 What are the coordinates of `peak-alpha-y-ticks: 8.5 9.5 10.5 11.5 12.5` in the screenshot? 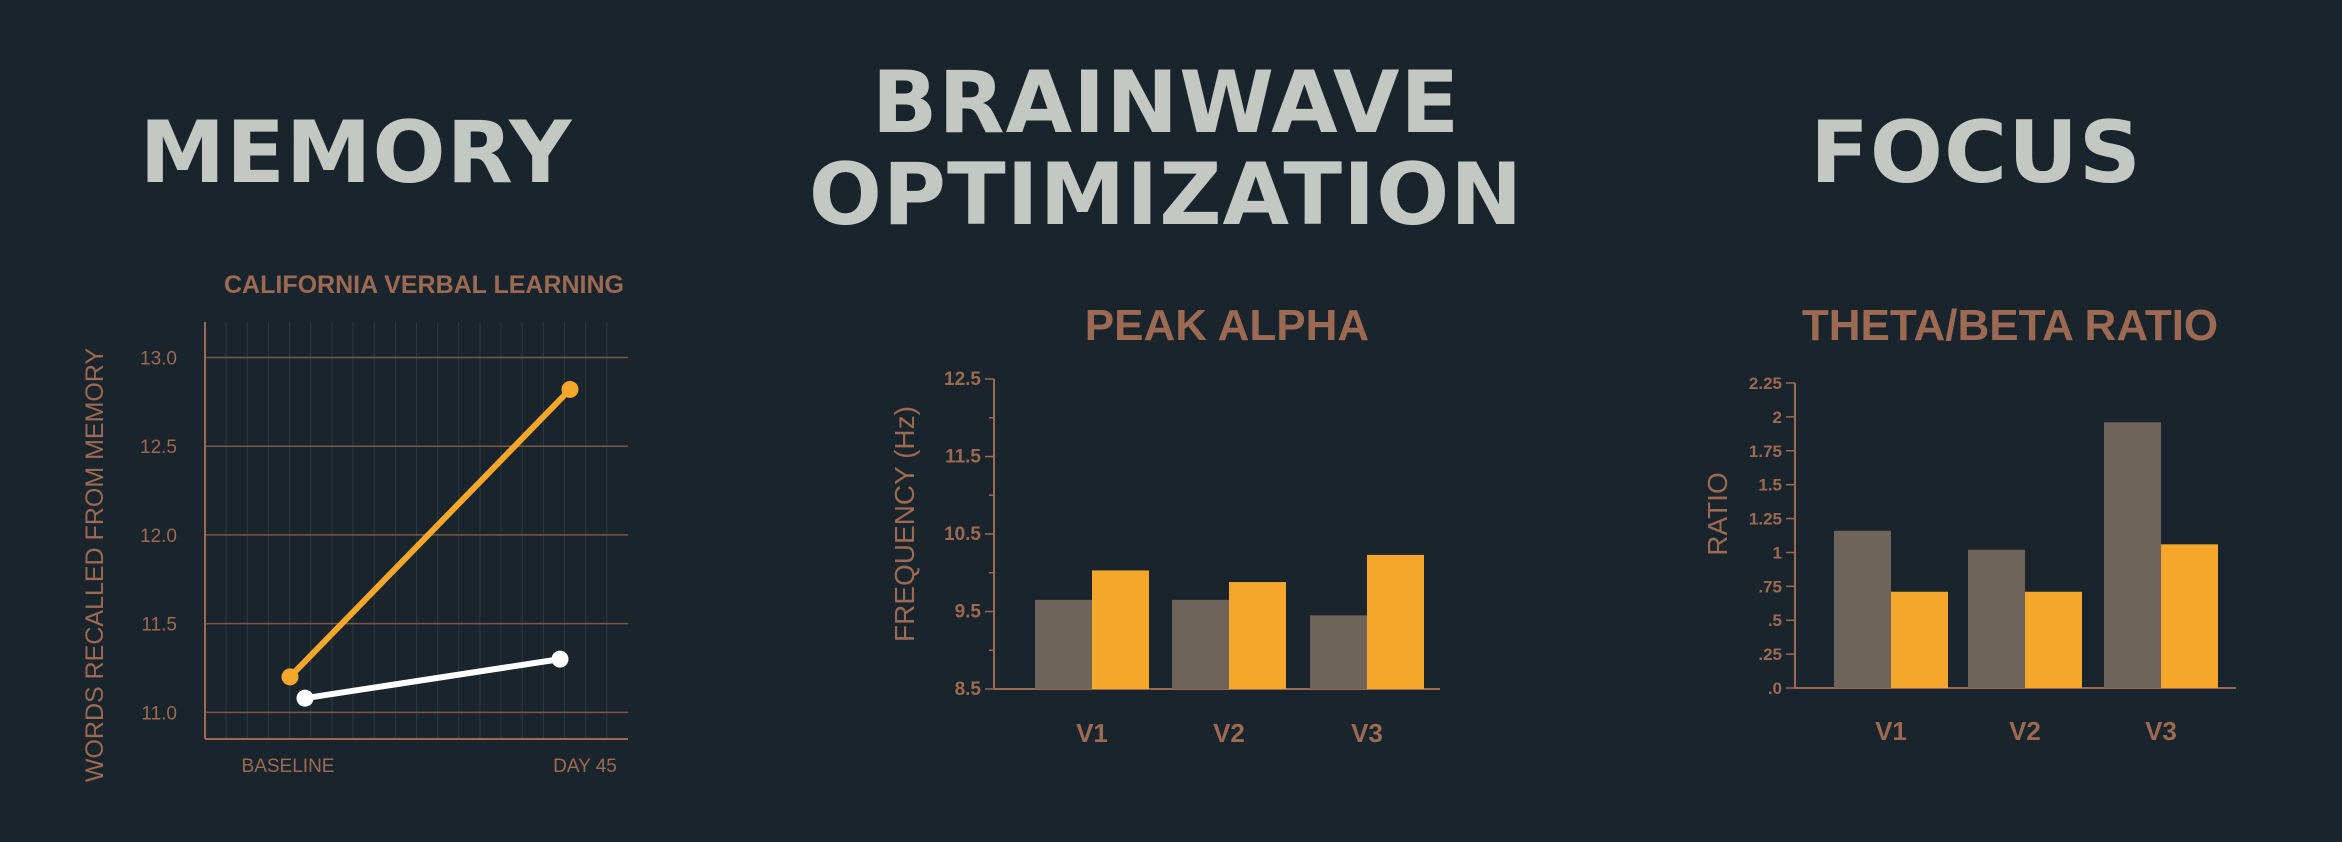 It's located at (962, 534).